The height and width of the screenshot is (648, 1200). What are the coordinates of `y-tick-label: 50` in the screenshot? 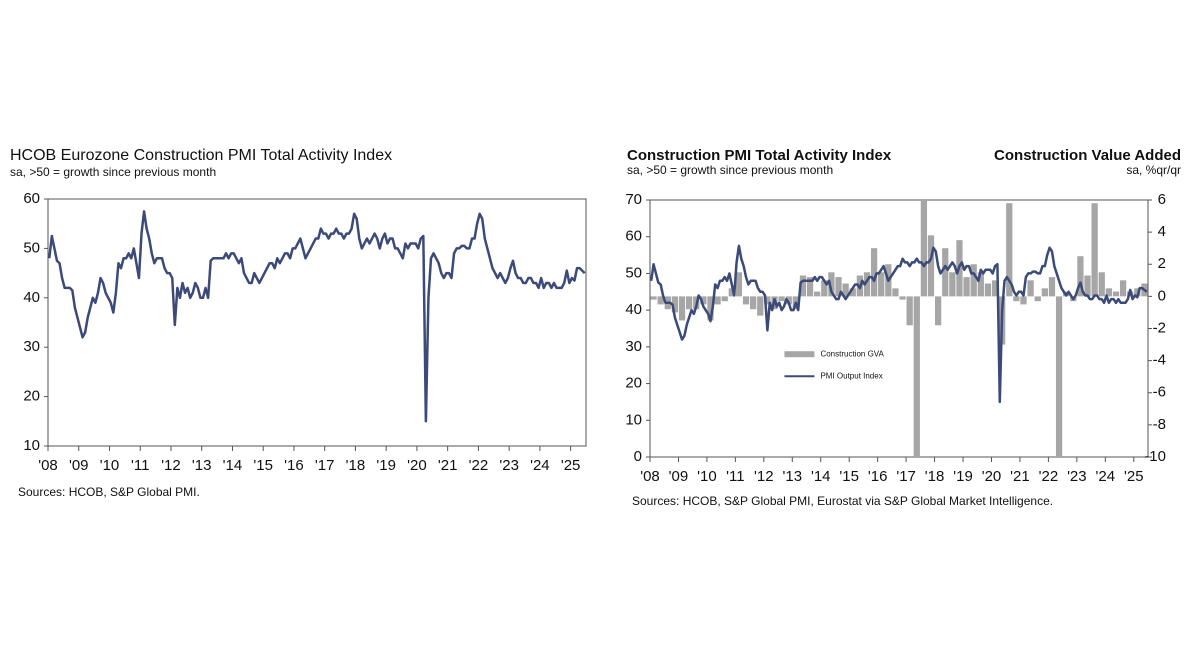 It's located at (31, 247).